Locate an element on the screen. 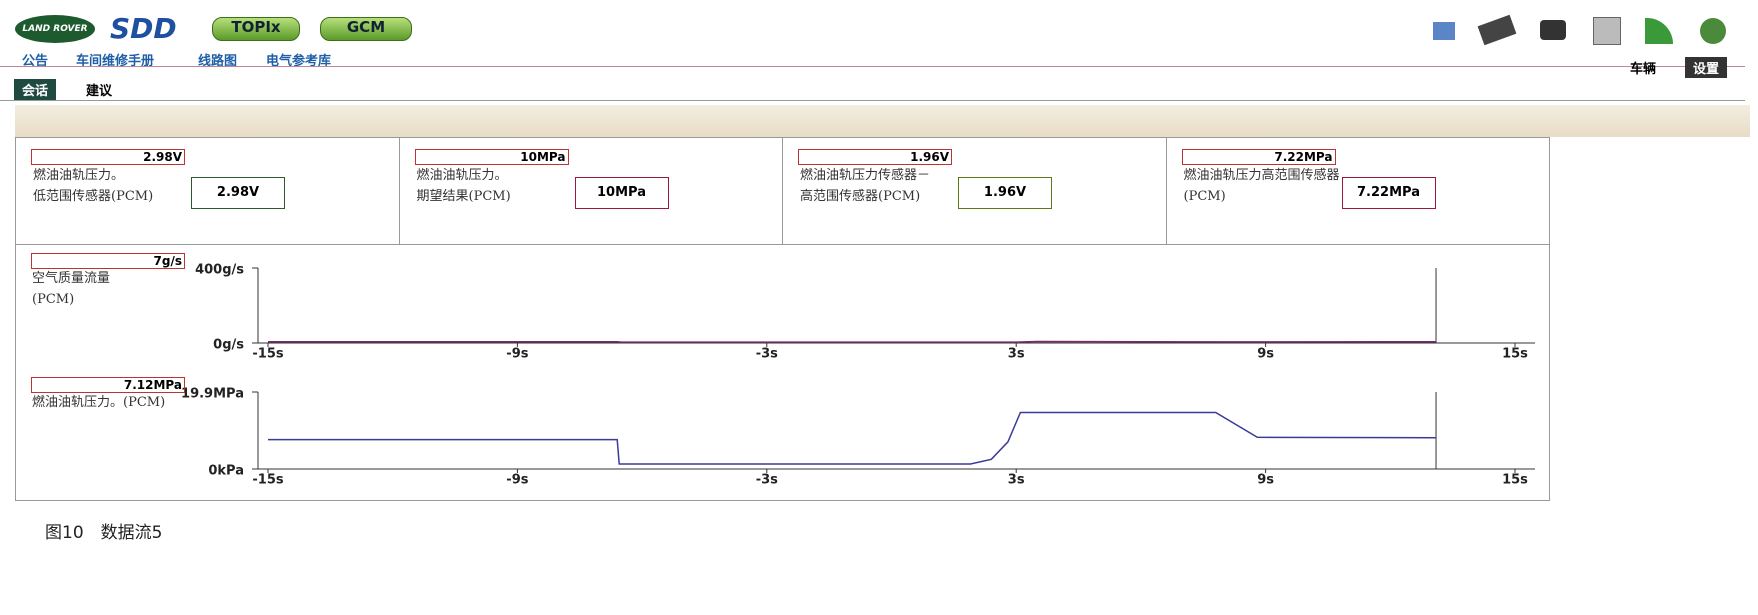 This screenshot has width=1758, height=615. chart-label: (PCM) is located at coordinates (53, 299).